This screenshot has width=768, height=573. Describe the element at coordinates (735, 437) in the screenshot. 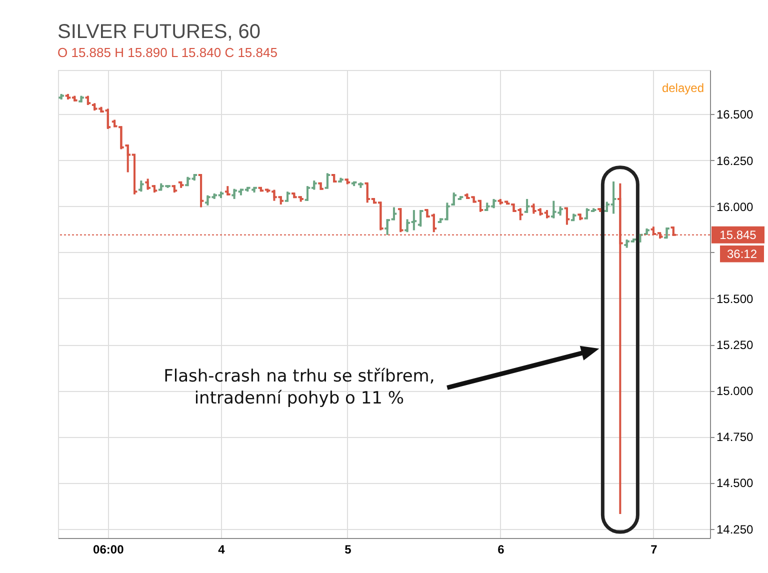

I see `y-tick-label: 14.750` at that location.